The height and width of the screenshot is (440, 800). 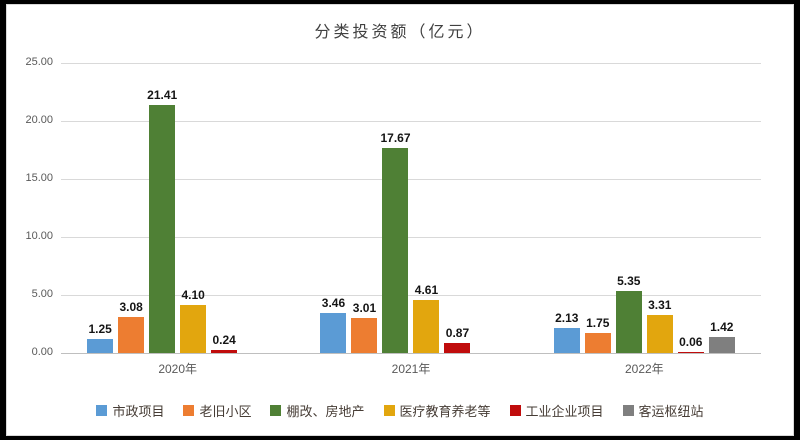 I want to click on bar-value-label: 0.87, so click(x=457, y=332).